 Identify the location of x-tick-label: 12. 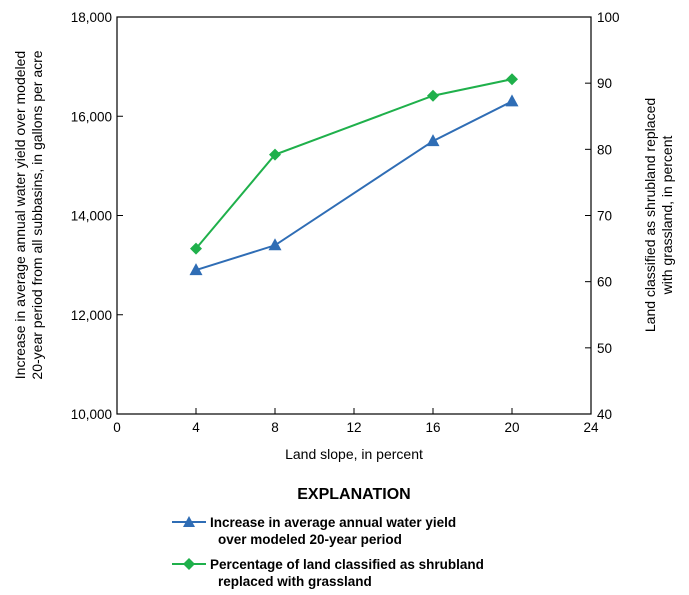
(353, 427).